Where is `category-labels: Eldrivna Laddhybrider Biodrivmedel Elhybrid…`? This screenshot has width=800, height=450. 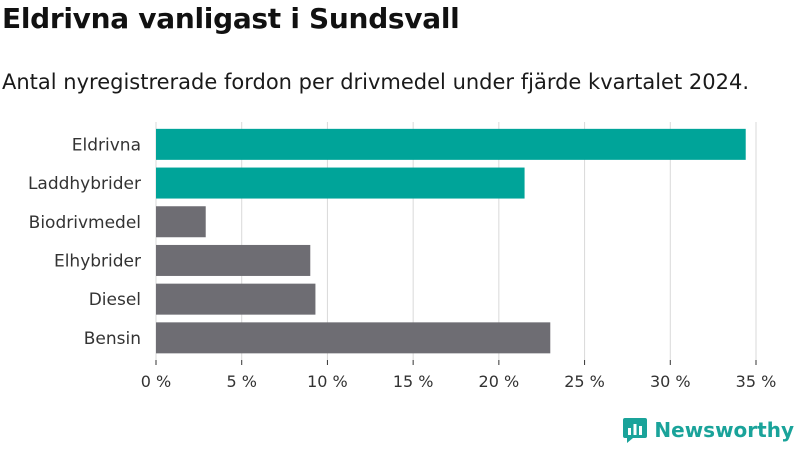 category-labels: Eldrivna Laddhybrider Biodrivmedel Elhybrid… is located at coordinates (84, 242).